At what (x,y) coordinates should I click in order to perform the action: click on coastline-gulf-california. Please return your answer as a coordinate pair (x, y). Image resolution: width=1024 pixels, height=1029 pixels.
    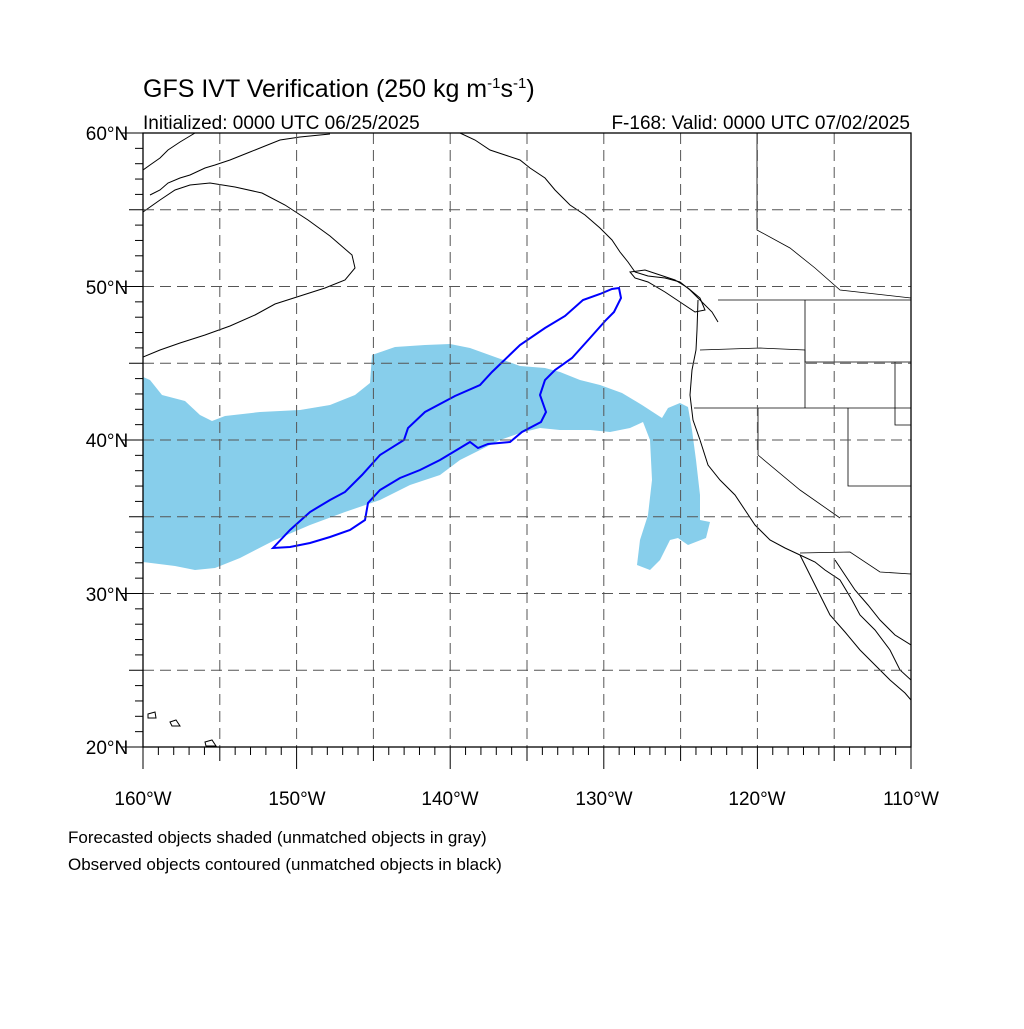
    Looking at the image, I should click on (872, 602).